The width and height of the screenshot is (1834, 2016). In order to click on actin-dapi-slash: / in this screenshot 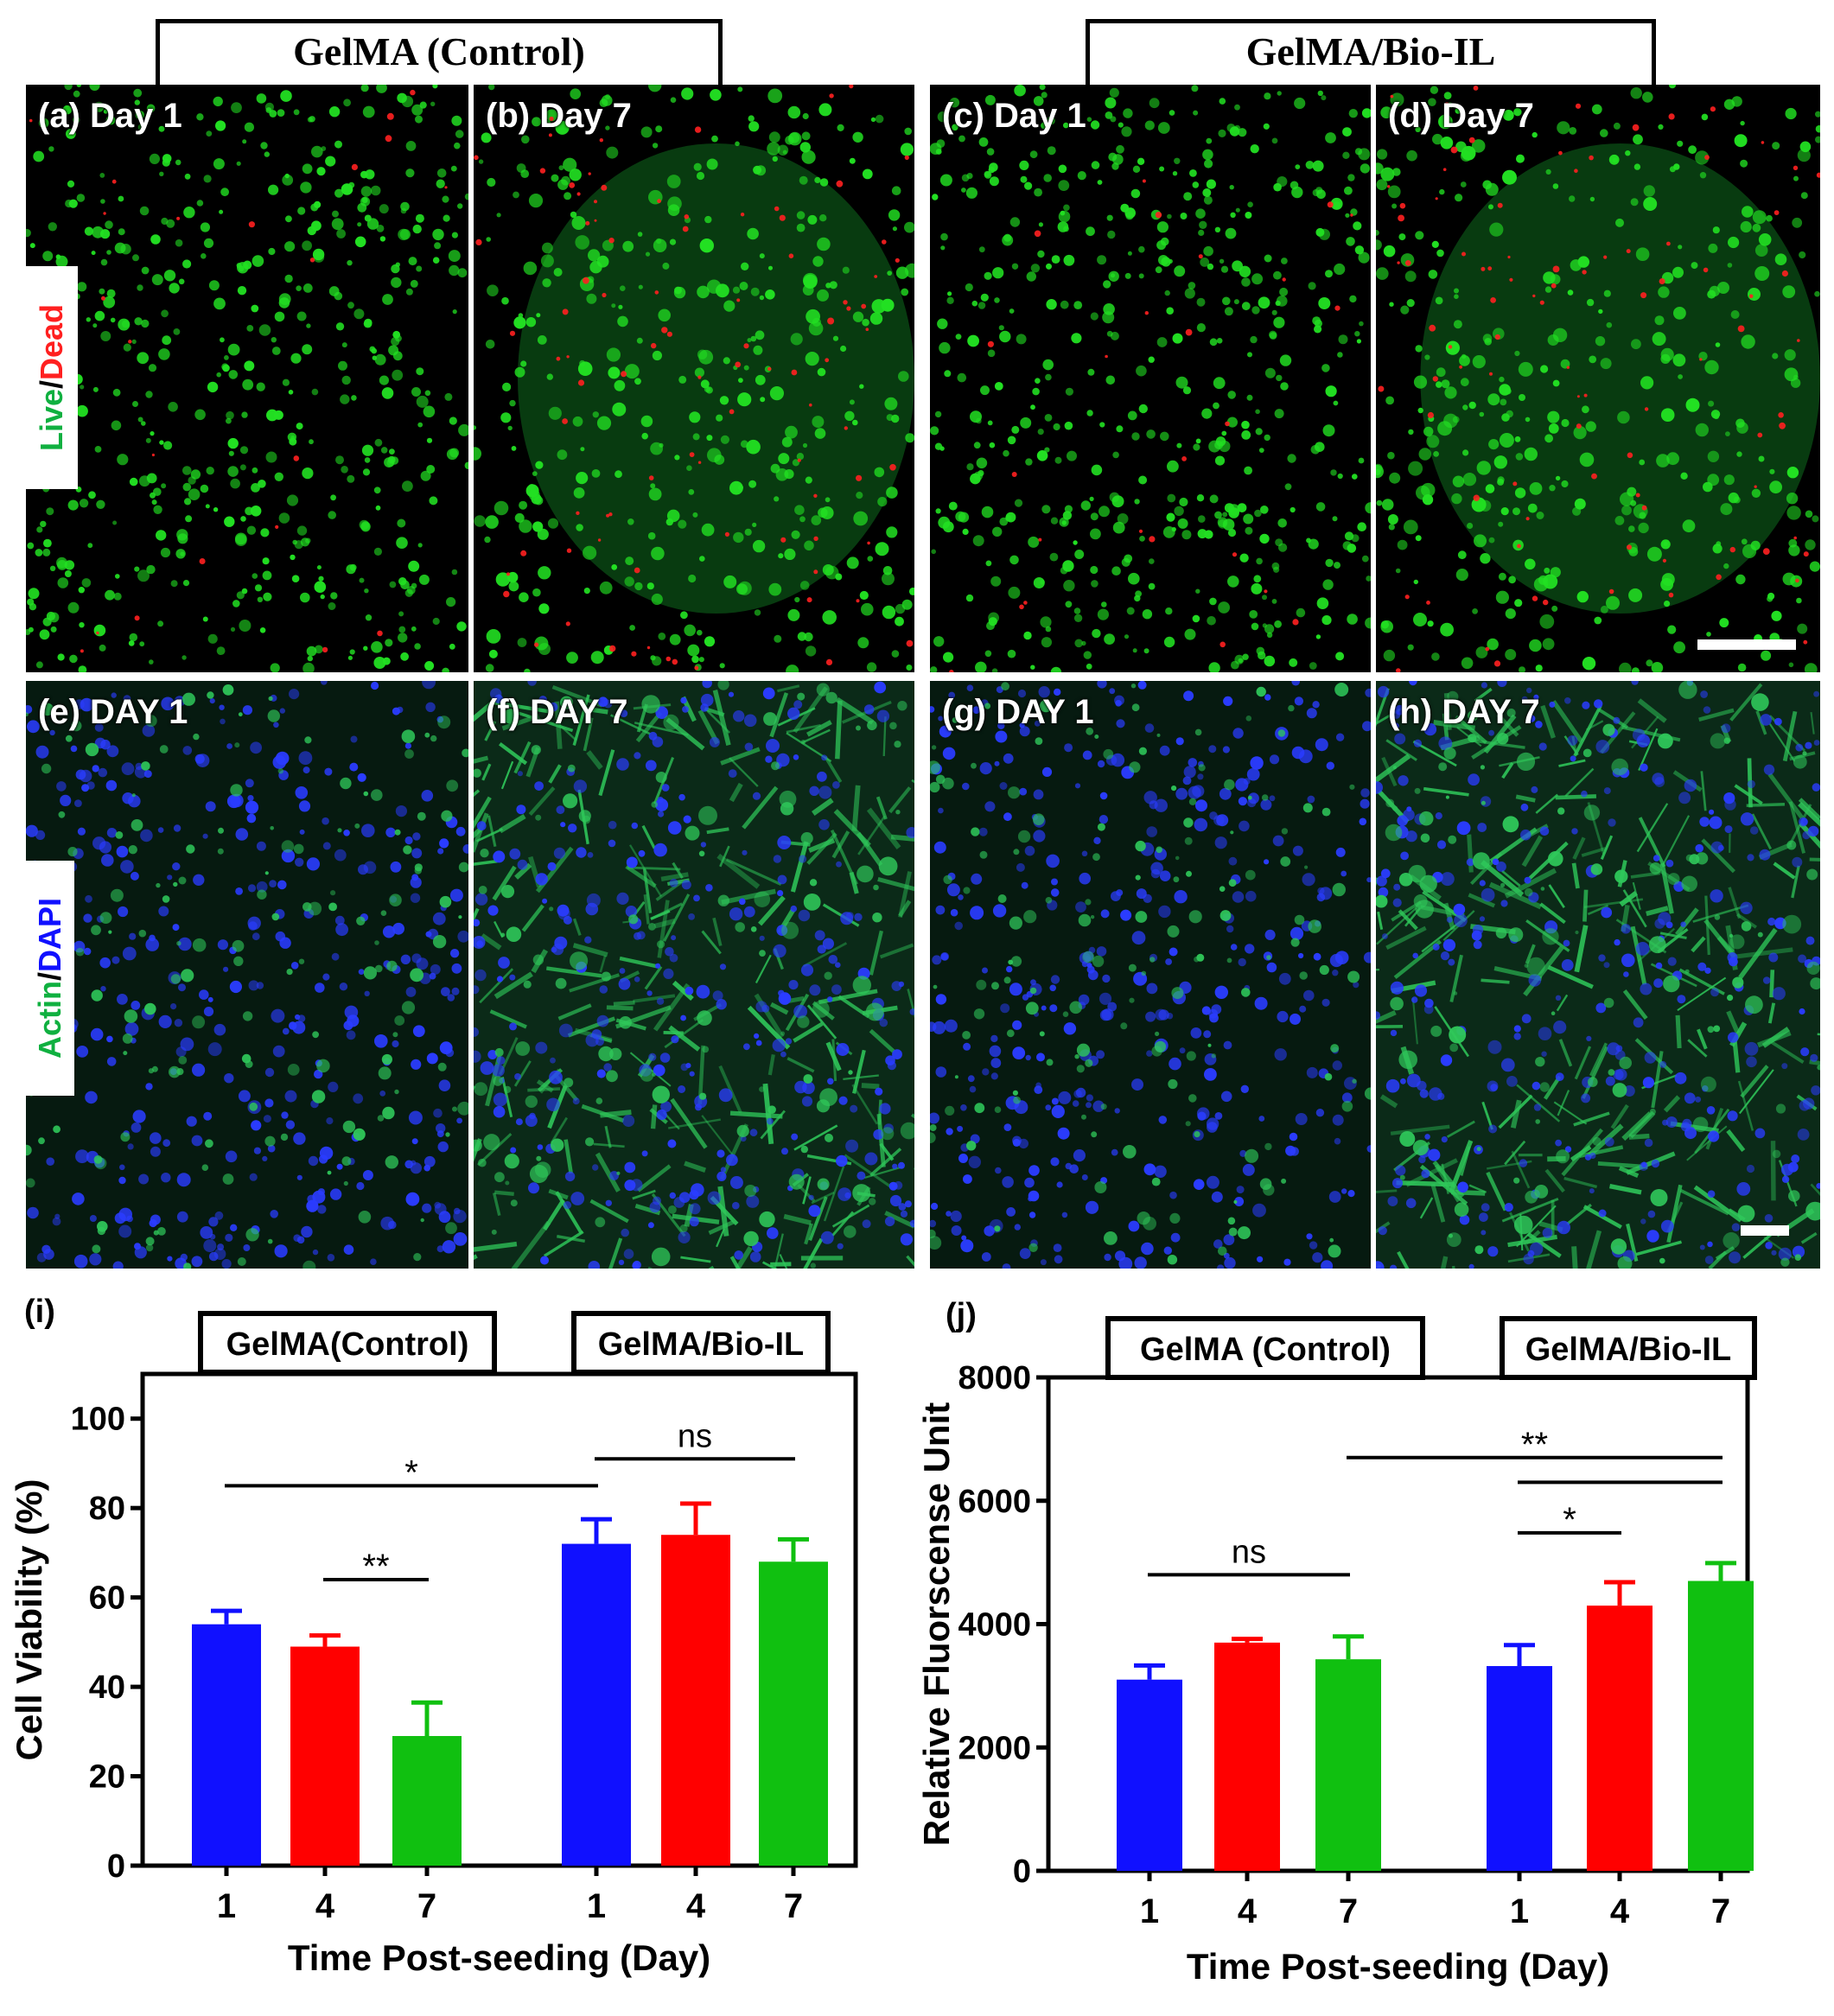, I will do `click(49, 977)`.